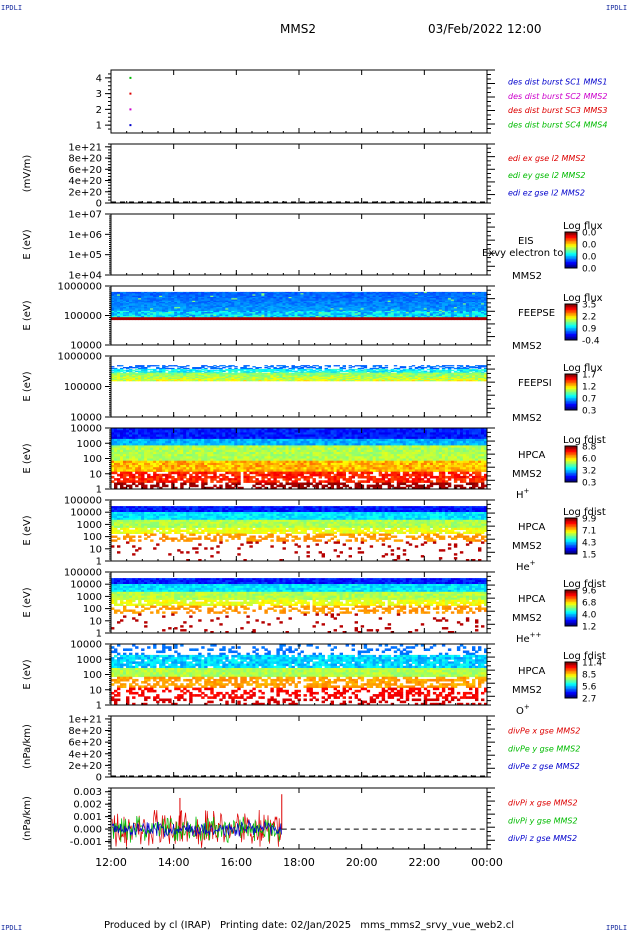 This screenshot has height=934, width=630. Describe the element at coordinates (571, 336) in the screenshot. I see `panel-feeps_e-colorbar-cell` at that location.